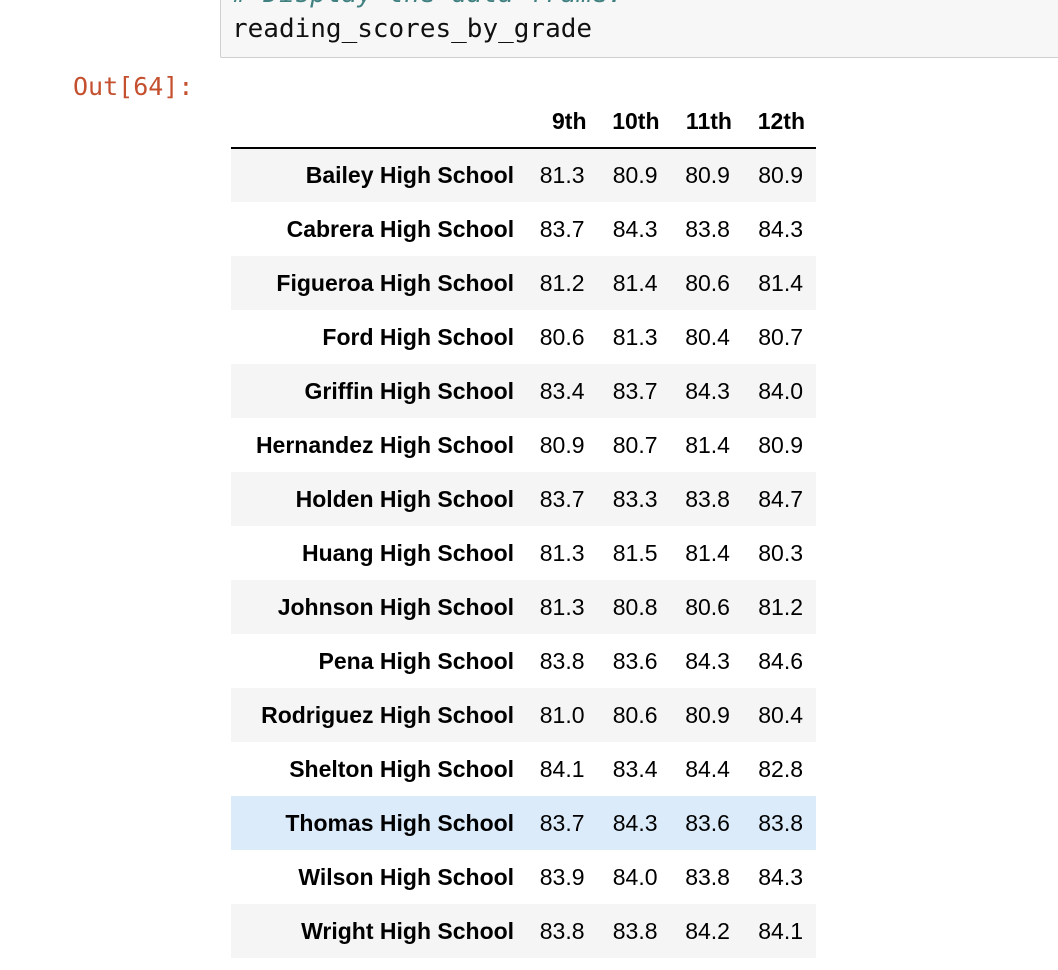  What do you see at coordinates (562, 876) in the screenshot?
I see `table-cell: 83.9` at bounding box center [562, 876].